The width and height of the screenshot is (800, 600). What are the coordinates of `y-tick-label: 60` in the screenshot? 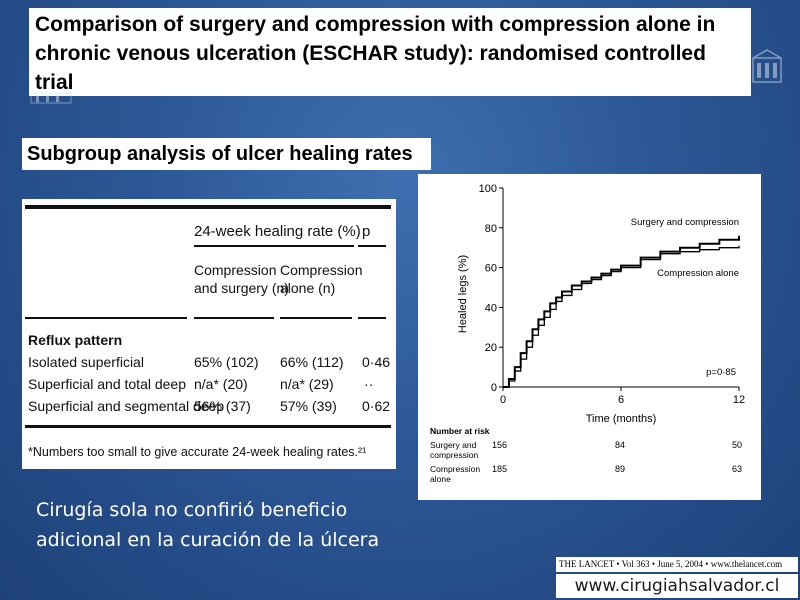 It's located at (491, 269).